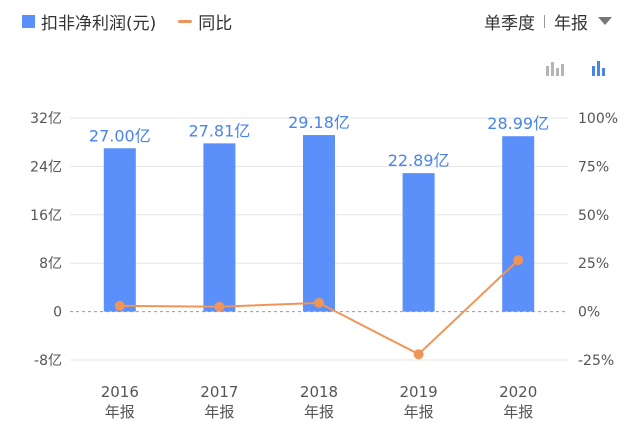  What do you see at coordinates (46, 119) in the screenshot?
I see `y-left-tick-label: 32亿` at bounding box center [46, 119].